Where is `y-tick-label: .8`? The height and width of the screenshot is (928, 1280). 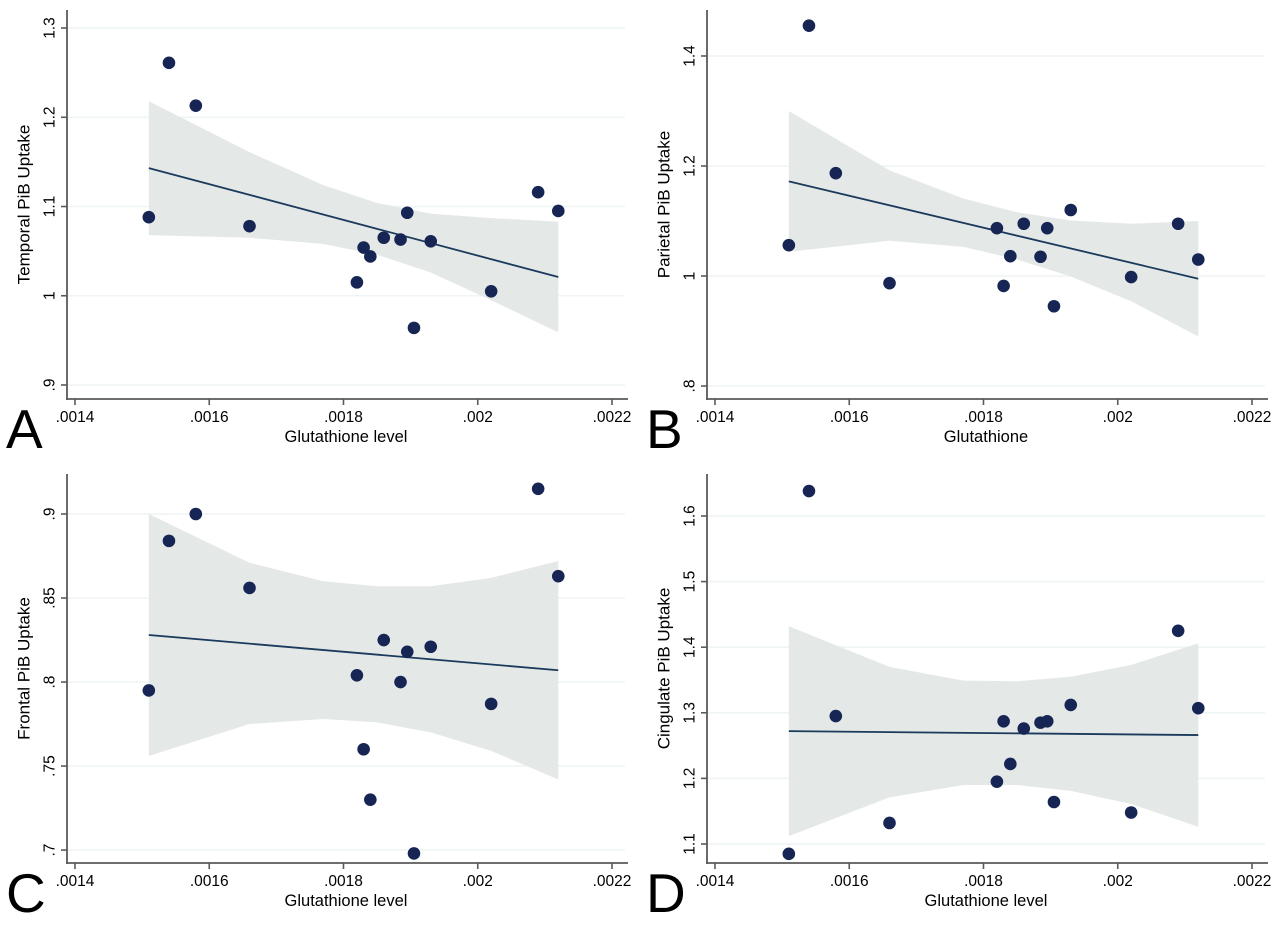
y-tick-label: .8 is located at coordinates (690, 386).